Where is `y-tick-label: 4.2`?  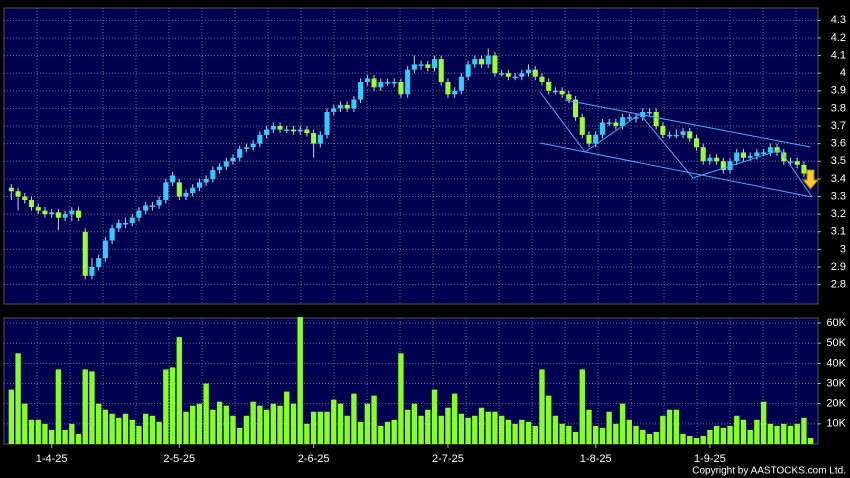 y-tick-label: 4.2 is located at coordinates (838, 38).